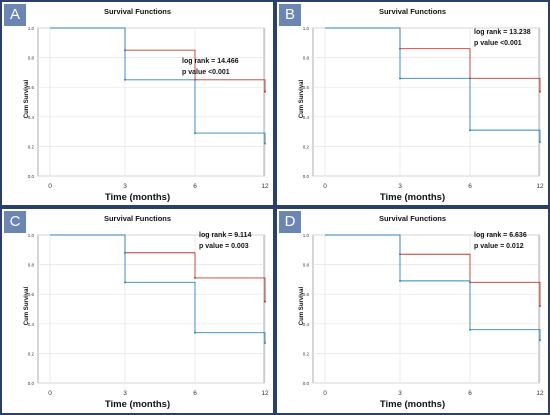 This screenshot has height=415, width=550. I want to click on panel-label: D, so click(290, 222).